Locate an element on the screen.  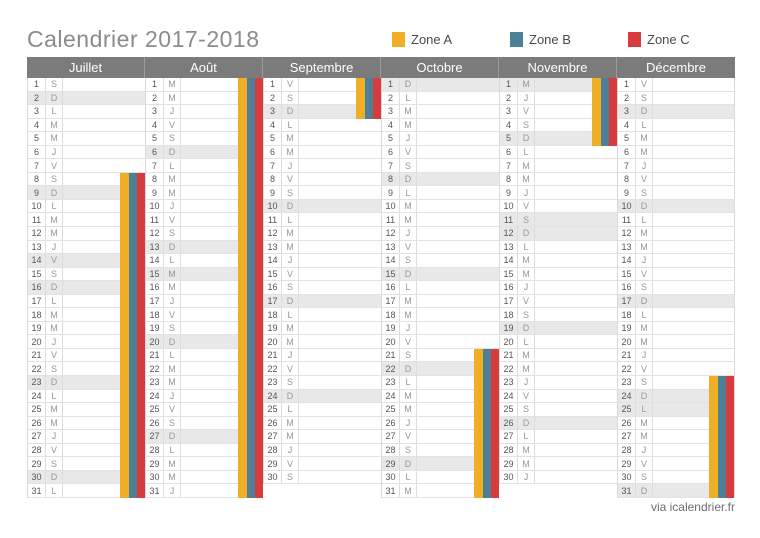
day-number: 4 is located at coordinates (509, 125).